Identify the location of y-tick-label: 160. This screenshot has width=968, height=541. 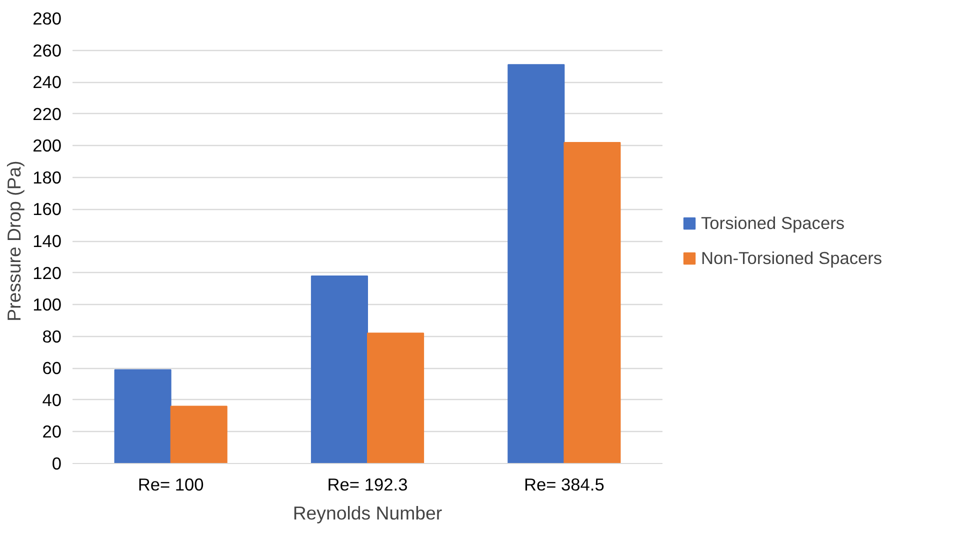
(47, 209).